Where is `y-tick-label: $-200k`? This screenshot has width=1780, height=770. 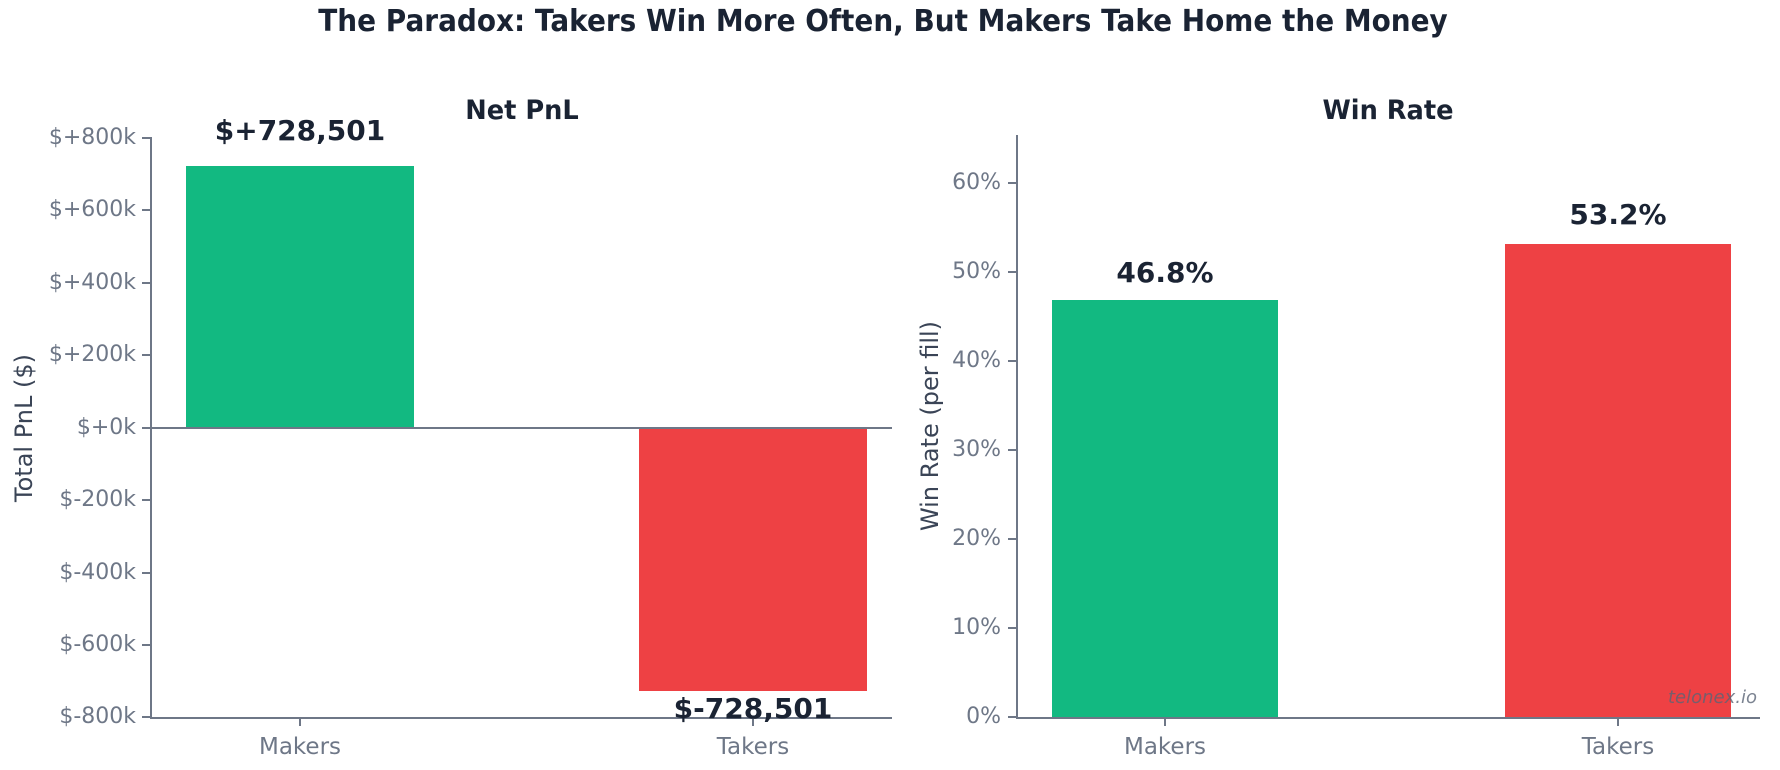
y-tick-label: $-200k is located at coordinates (97, 499).